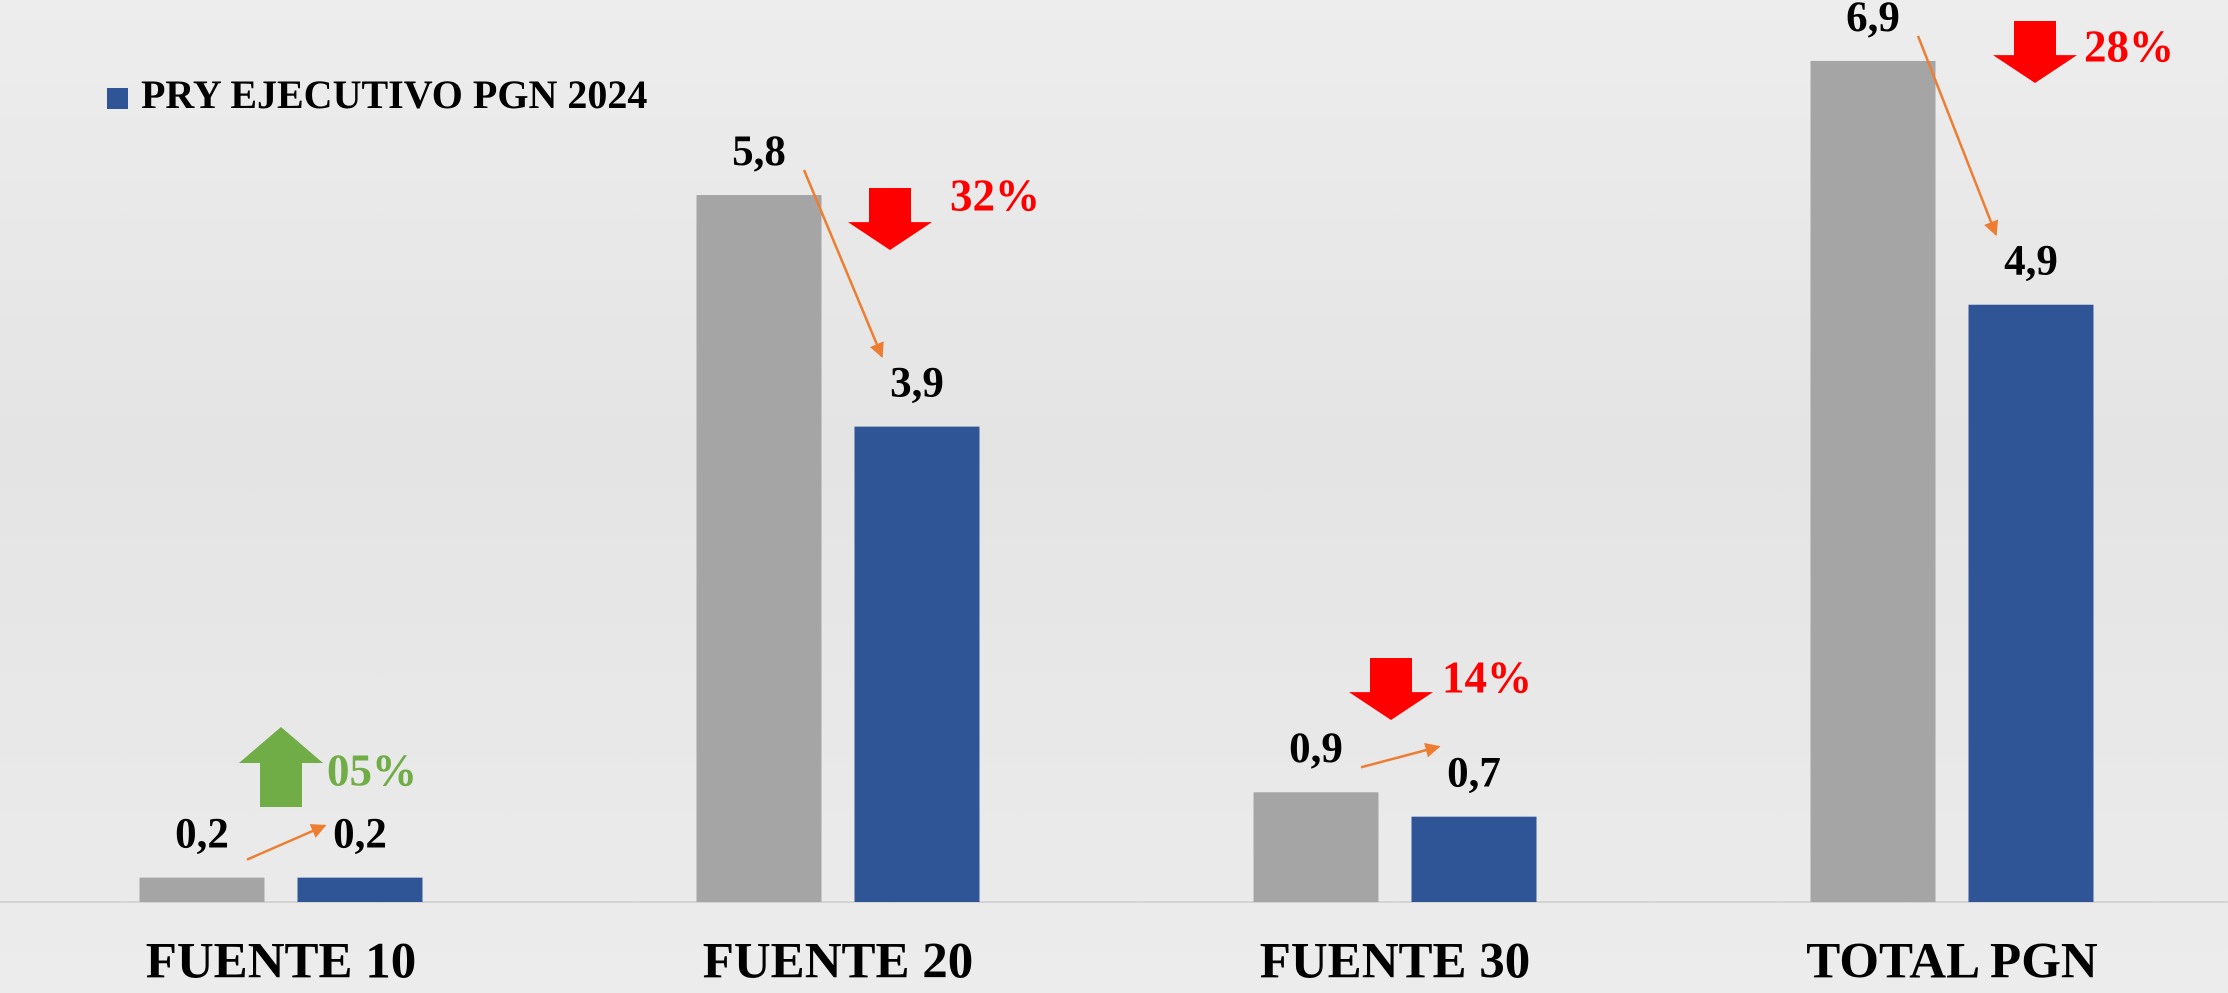 This screenshot has width=2228, height=993. What do you see at coordinates (838, 962) in the screenshot?
I see `x-tick-label: FUENTE 20` at bounding box center [838, 962].